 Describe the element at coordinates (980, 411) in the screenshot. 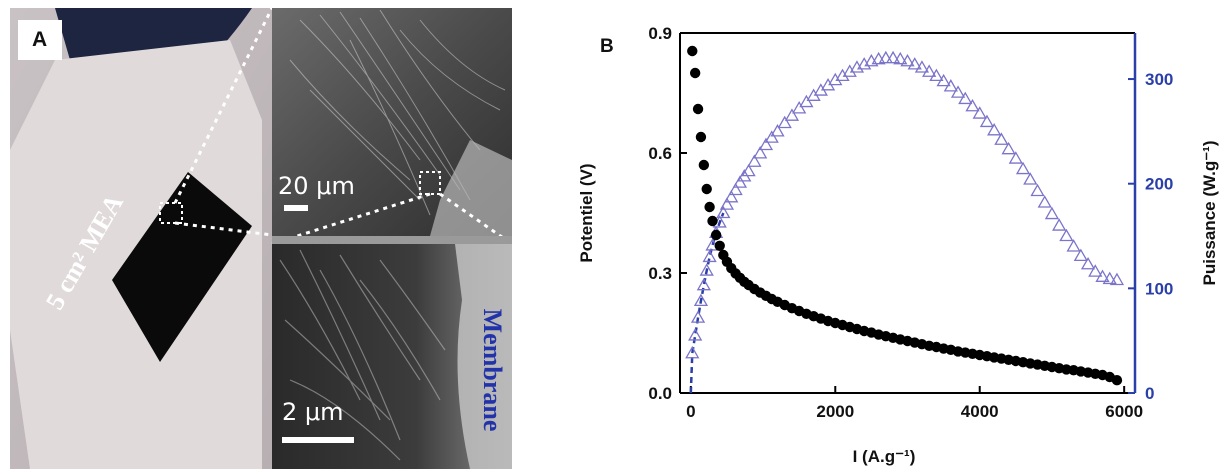

I see `x-tick-label: 4000` at that location.